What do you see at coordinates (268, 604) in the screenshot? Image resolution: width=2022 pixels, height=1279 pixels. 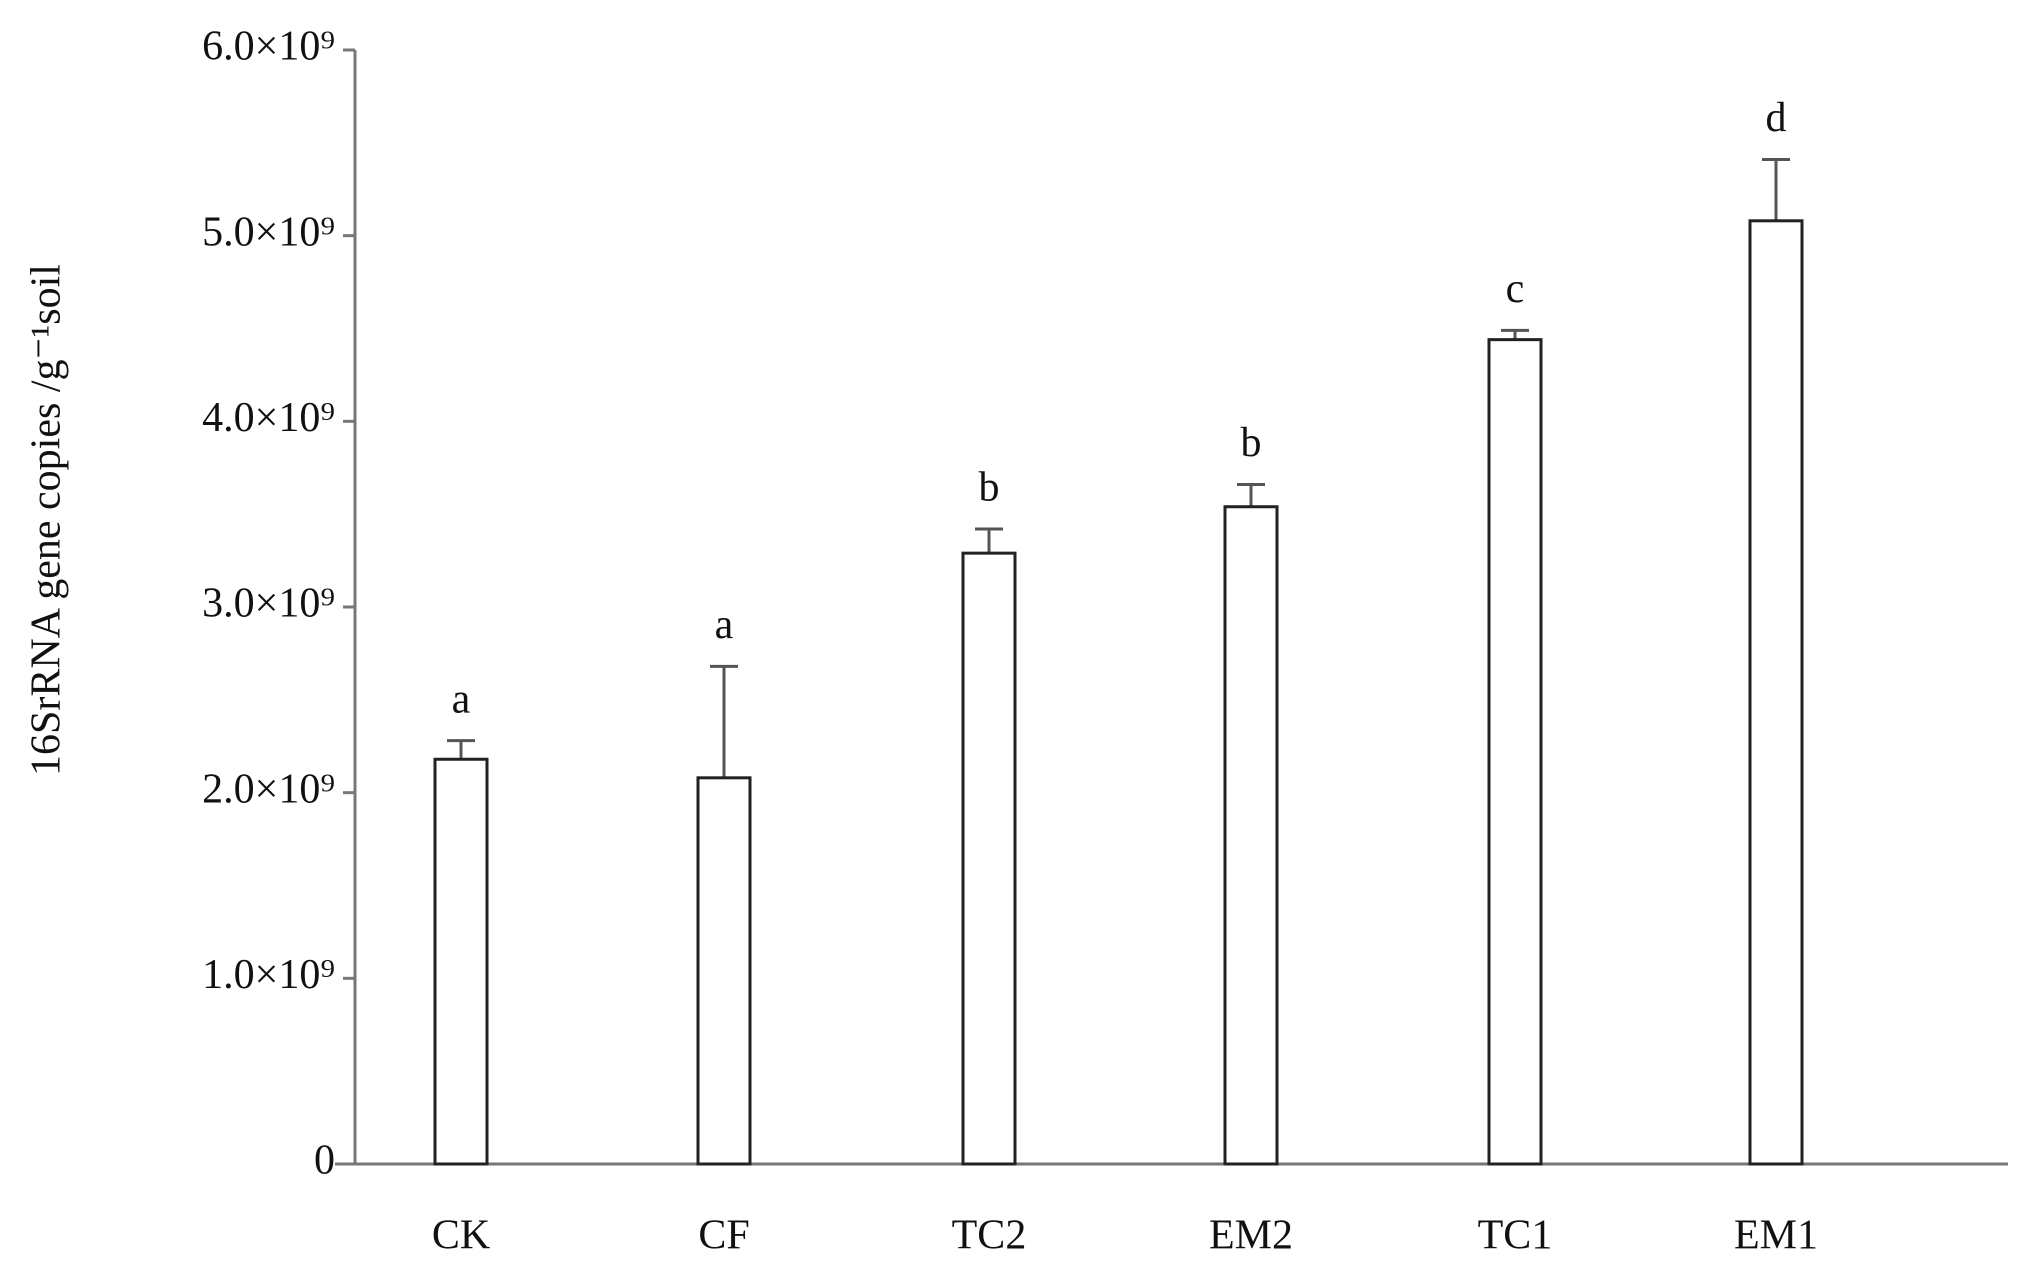 I see `y-tick-label: 3.0×10⁹` at bounding box center [268, 604].